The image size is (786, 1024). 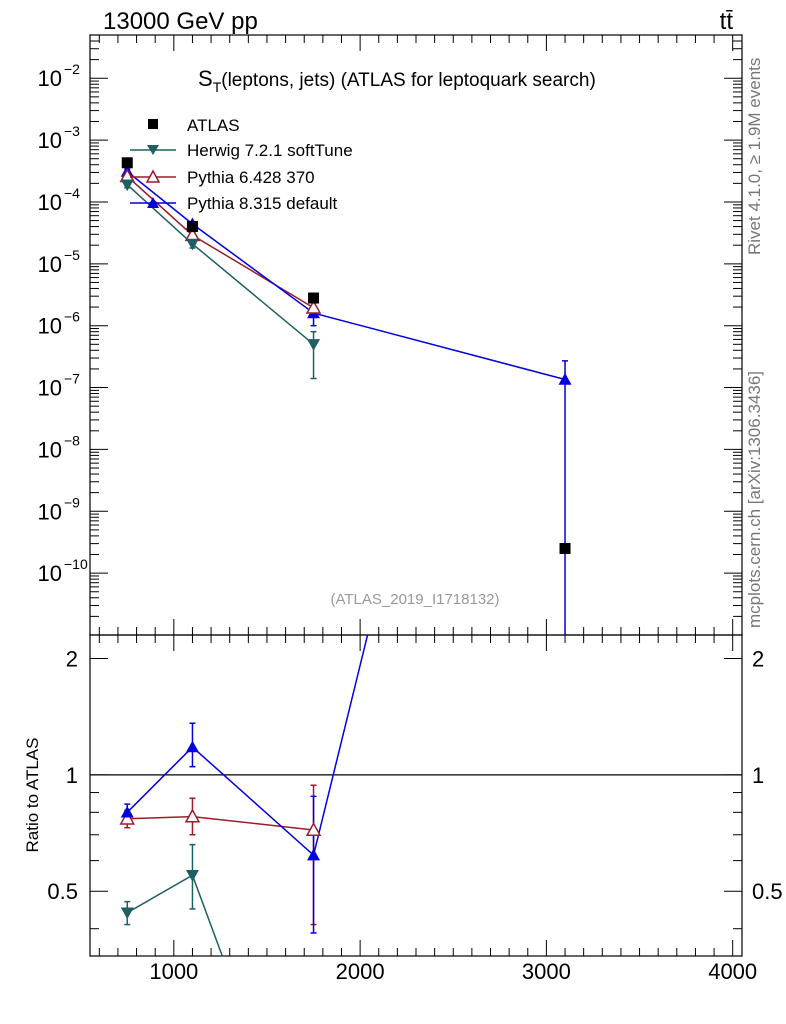 What do you see at coordinates (414, 599) in the screenshot?
I see `analysis-id: (ATLAS_2019_I1718132)` at bounding box center [414, 599].